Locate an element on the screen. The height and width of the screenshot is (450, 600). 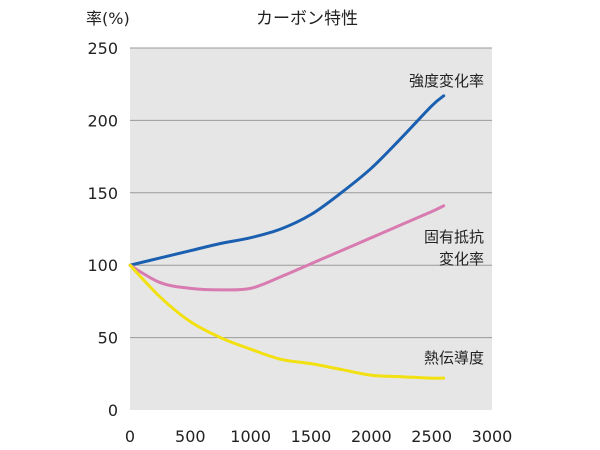
x-tick-label: 1000 is located at coordinates (250, 436).